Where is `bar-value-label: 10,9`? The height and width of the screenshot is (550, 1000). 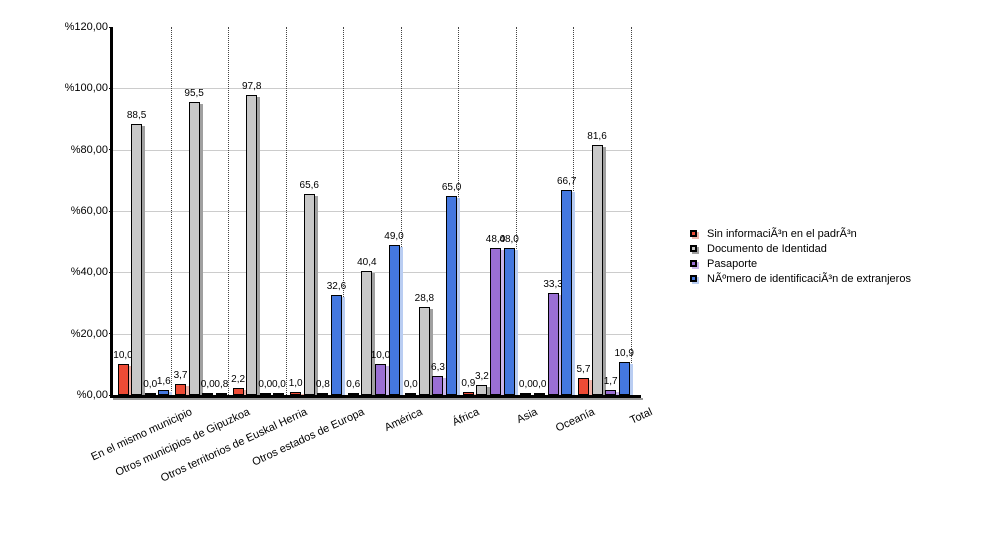
bar-value-label: 10,9 is located at coordinates (624, 353).